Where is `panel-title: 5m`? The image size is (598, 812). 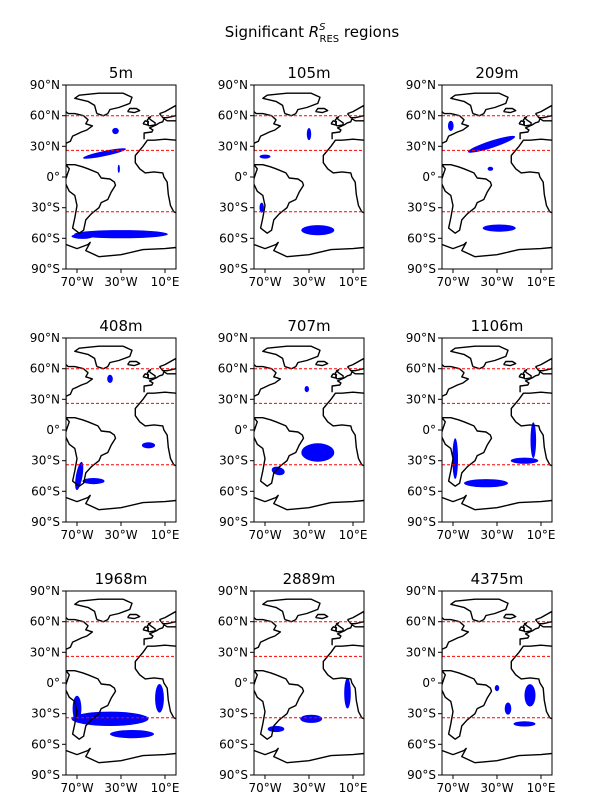 panel-title: 5m is located at coordinates (121, 73).